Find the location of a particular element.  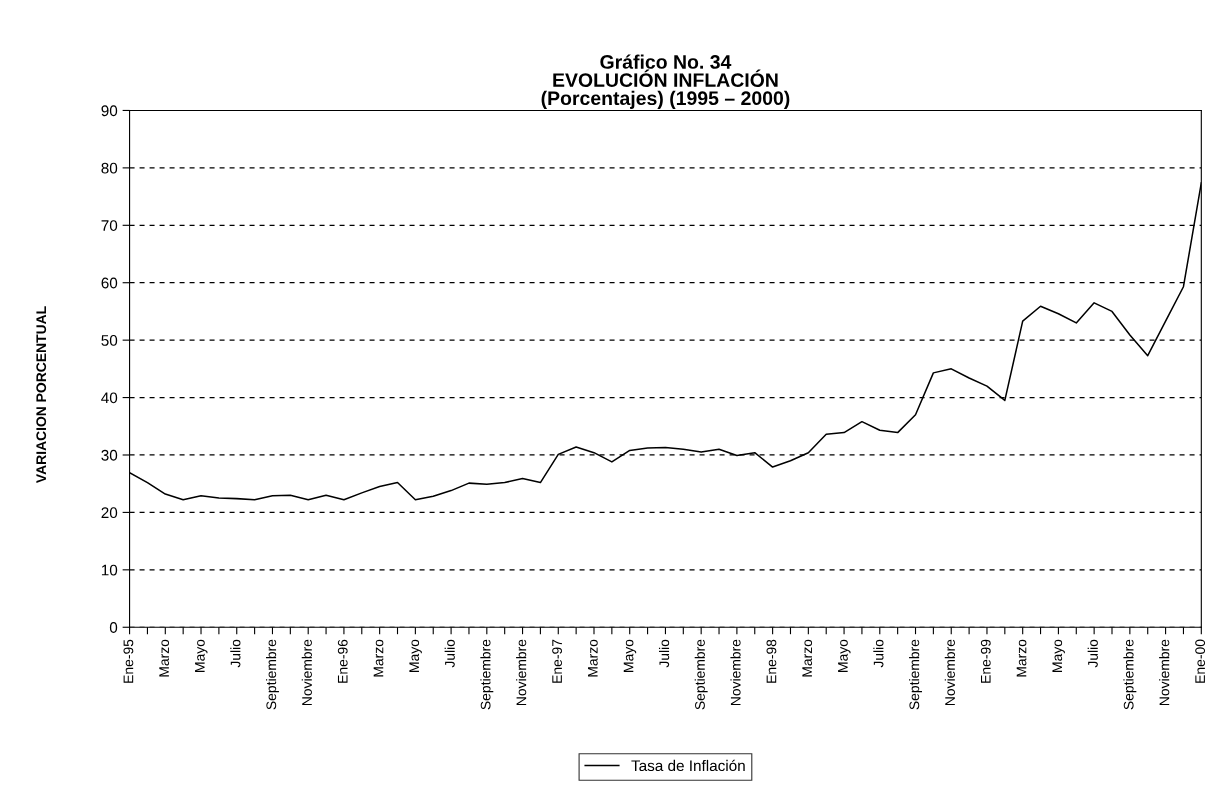

x-tick-label: Ene-96 is located at coordinates (342, 661).